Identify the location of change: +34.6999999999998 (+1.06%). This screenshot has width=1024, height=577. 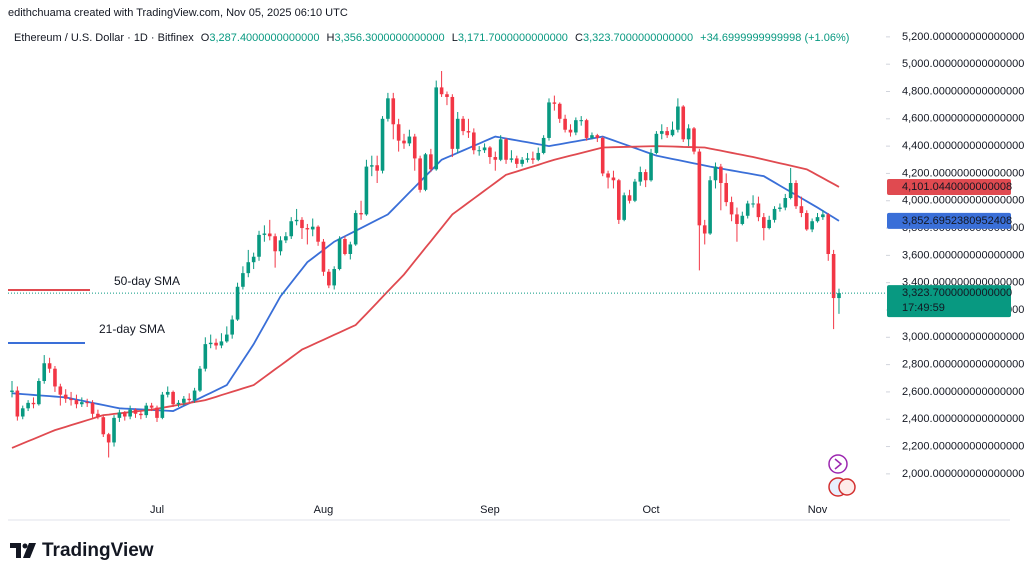
(774, 38).